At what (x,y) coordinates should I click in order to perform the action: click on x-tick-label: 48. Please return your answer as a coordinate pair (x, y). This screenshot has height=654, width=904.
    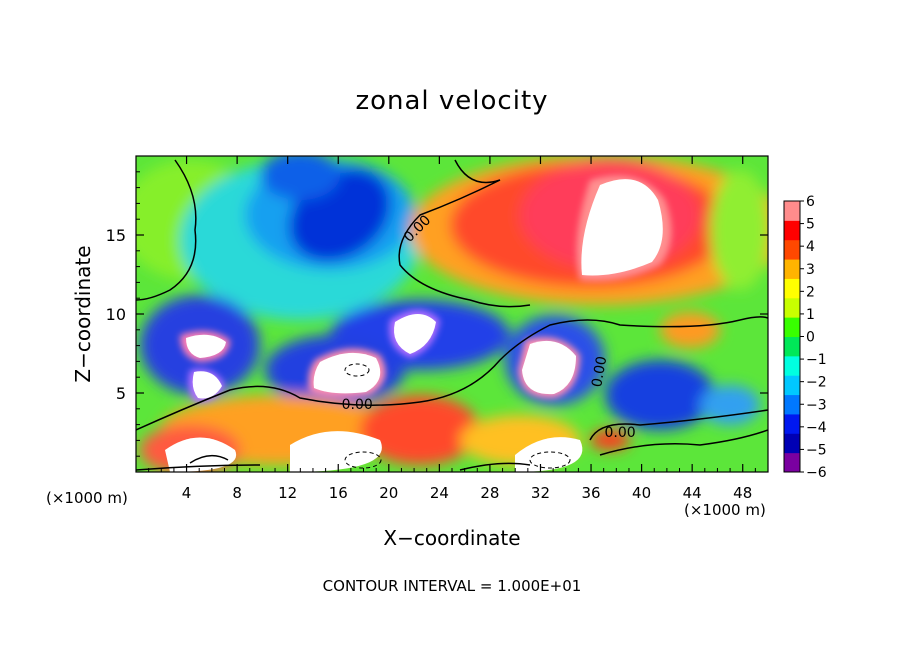
    Looking at the image, I should click on (742, 493).